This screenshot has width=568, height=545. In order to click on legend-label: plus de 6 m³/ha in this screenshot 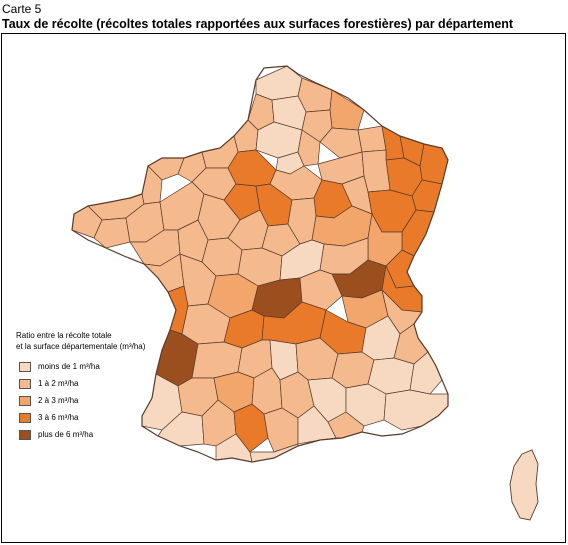, I will do `click(66, 434)`.